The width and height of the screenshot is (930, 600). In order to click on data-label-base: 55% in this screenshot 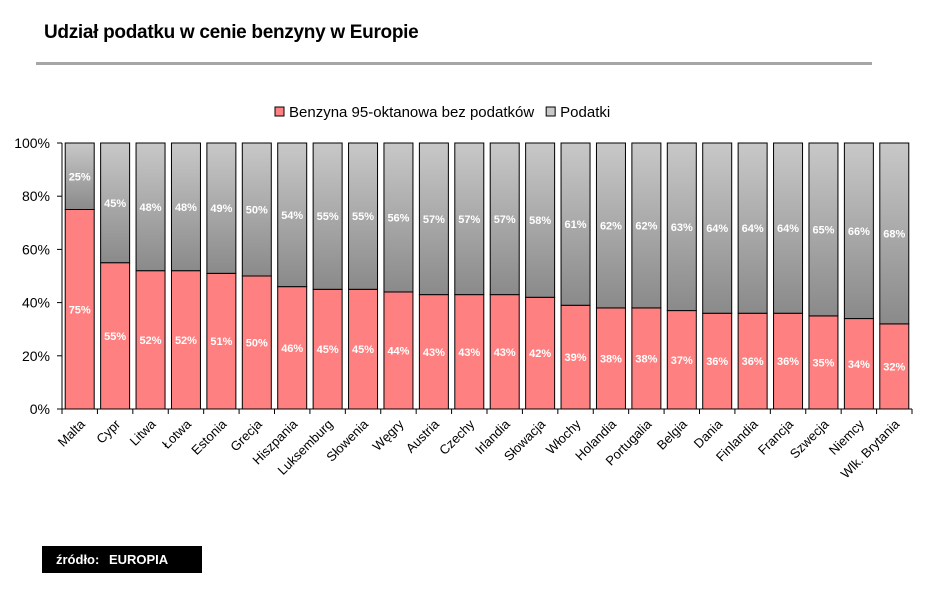, I will do `click(115, 337)`.